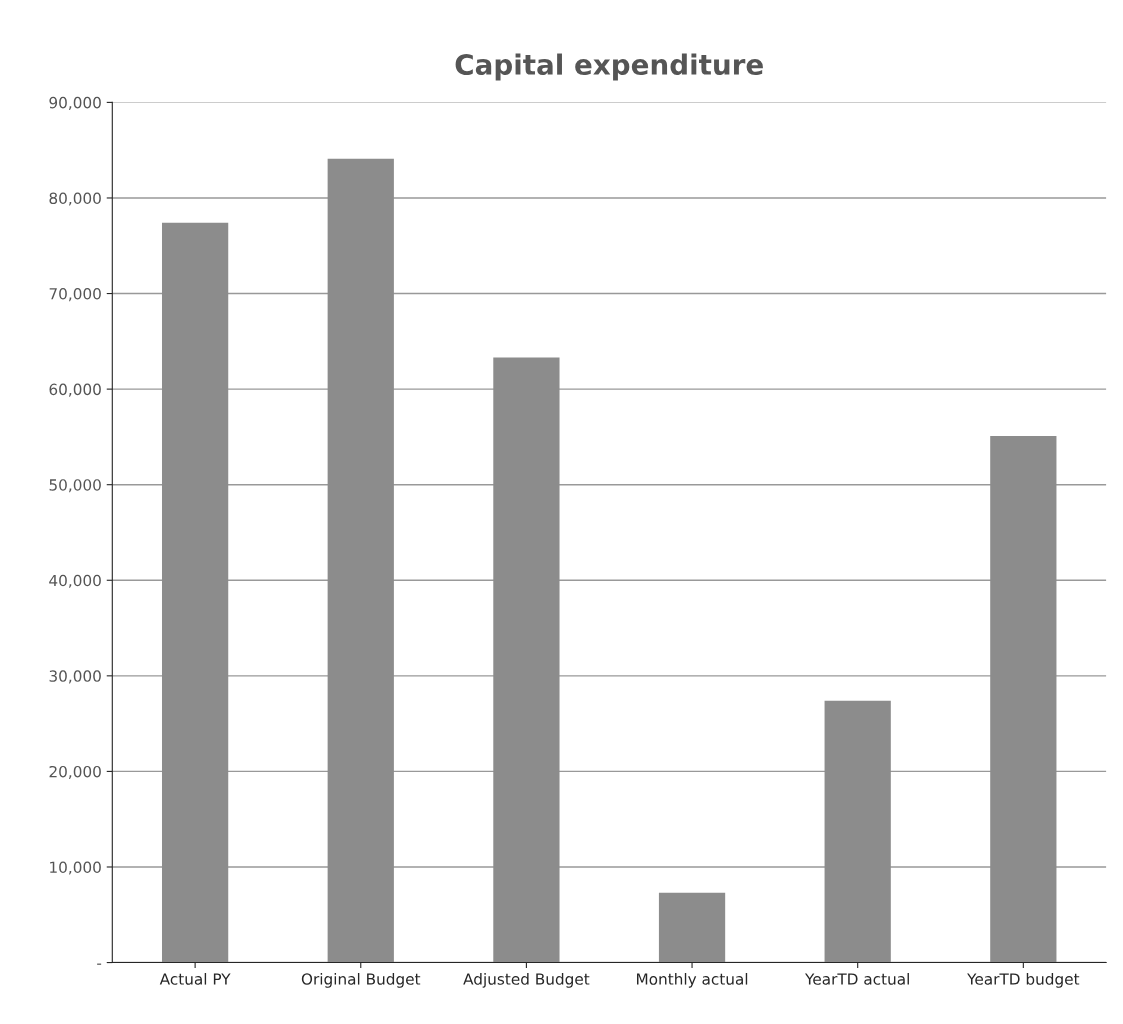 The width and height of the screenshot is (1123, 1024). I want to click on x-tick-label: Monthly actual, so click(692, 980).